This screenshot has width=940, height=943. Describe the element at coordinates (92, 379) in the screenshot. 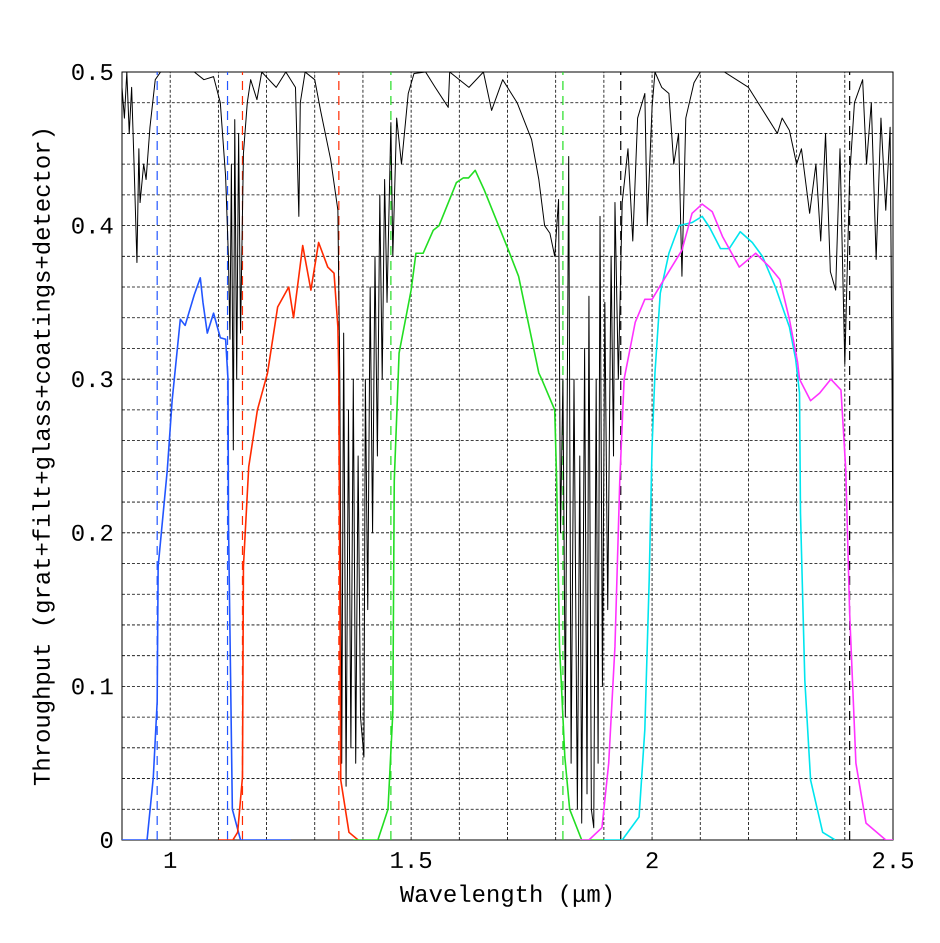

I see `y-tick-label: 0.3` at that location.